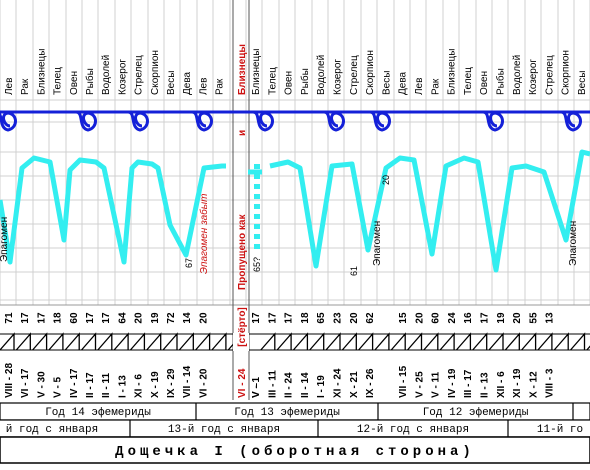 Image resolution: width=590 pixels, height=470 pixels. Describe the element at coordinates (242, 69) in the screenshot. I see `special-top-label: Близнецы` at that location.